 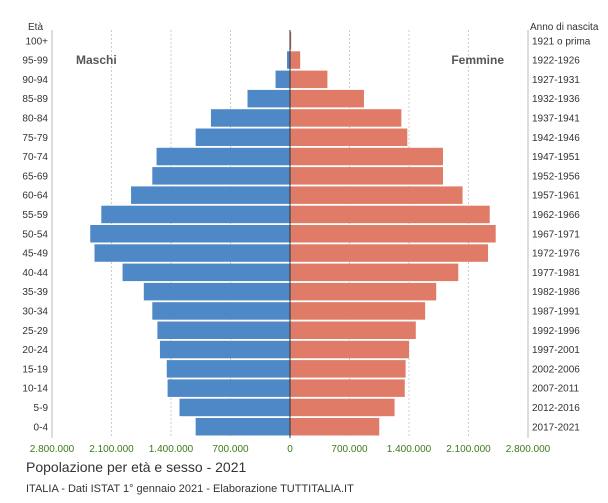 I want to click on age-label: 75-79, so click(x=35, y=138).